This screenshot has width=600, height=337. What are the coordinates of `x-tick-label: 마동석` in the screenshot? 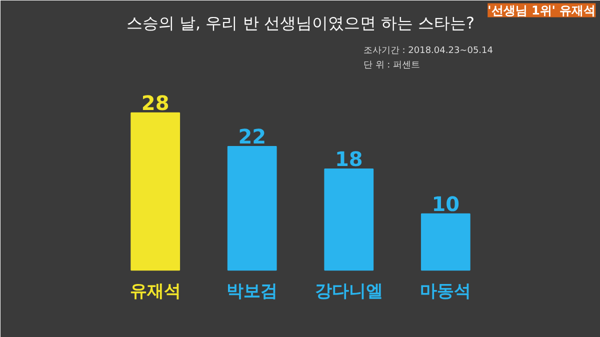 It's located at (446, 291).